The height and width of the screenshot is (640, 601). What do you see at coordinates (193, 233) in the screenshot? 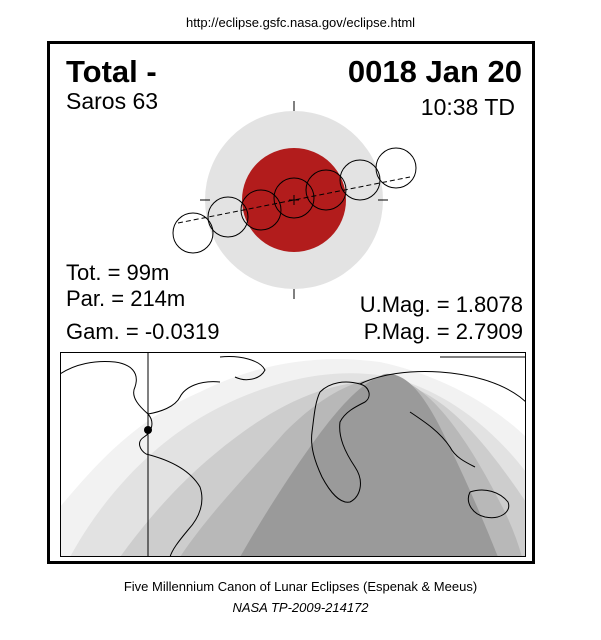
I see `moon-position-p1` at bounding box center [193, 233].